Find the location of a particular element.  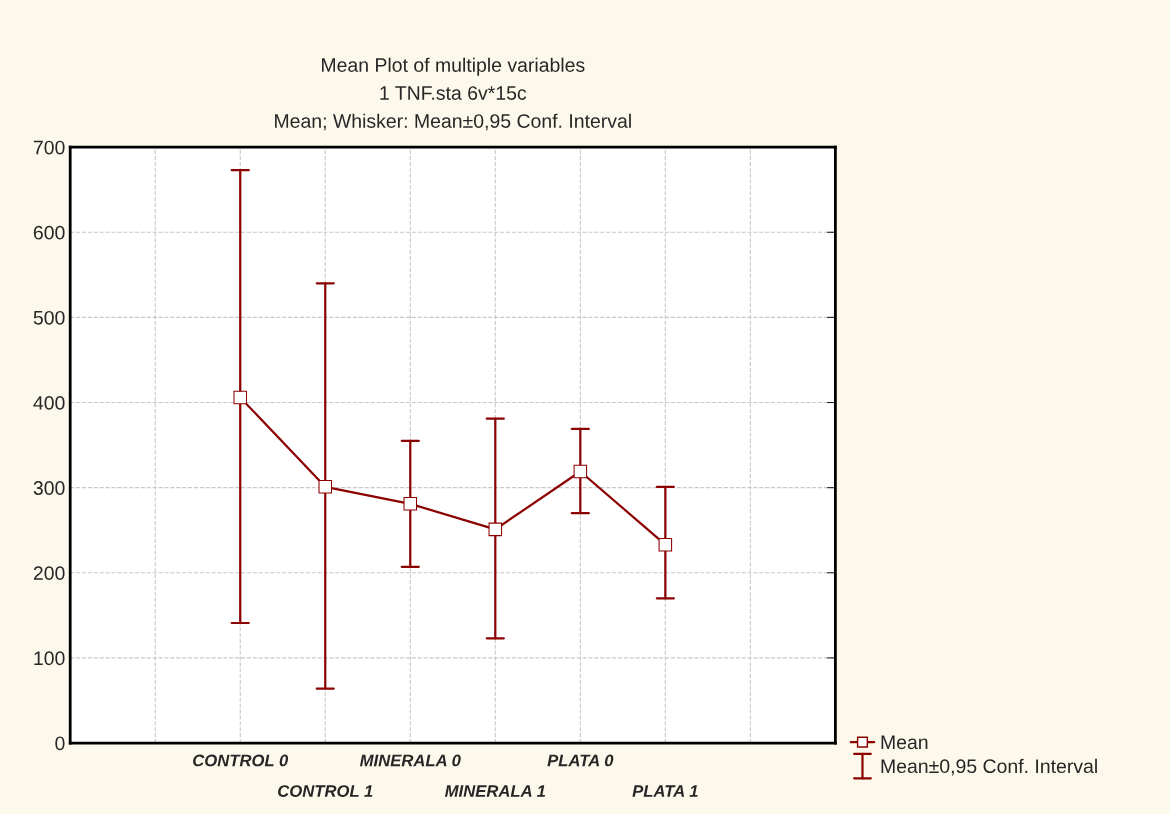

y-tick-label: 100 is located at coordinates (49, 658).